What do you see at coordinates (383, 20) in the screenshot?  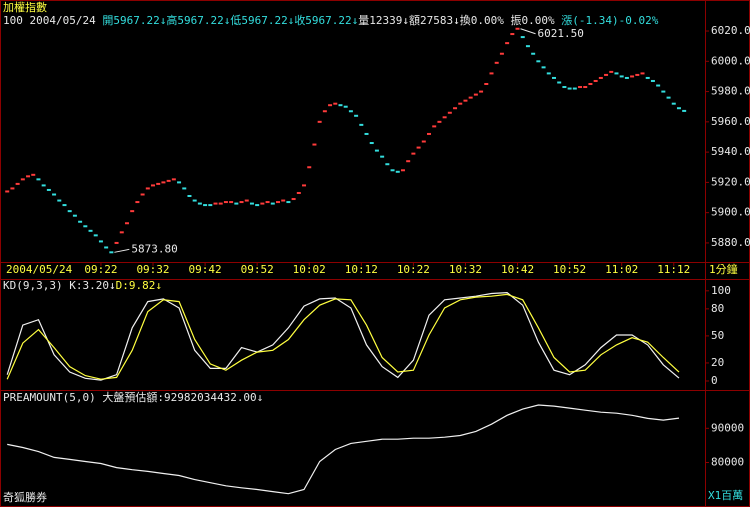 I see `info-item: 量12339↓` at bounding box center [383, 20].